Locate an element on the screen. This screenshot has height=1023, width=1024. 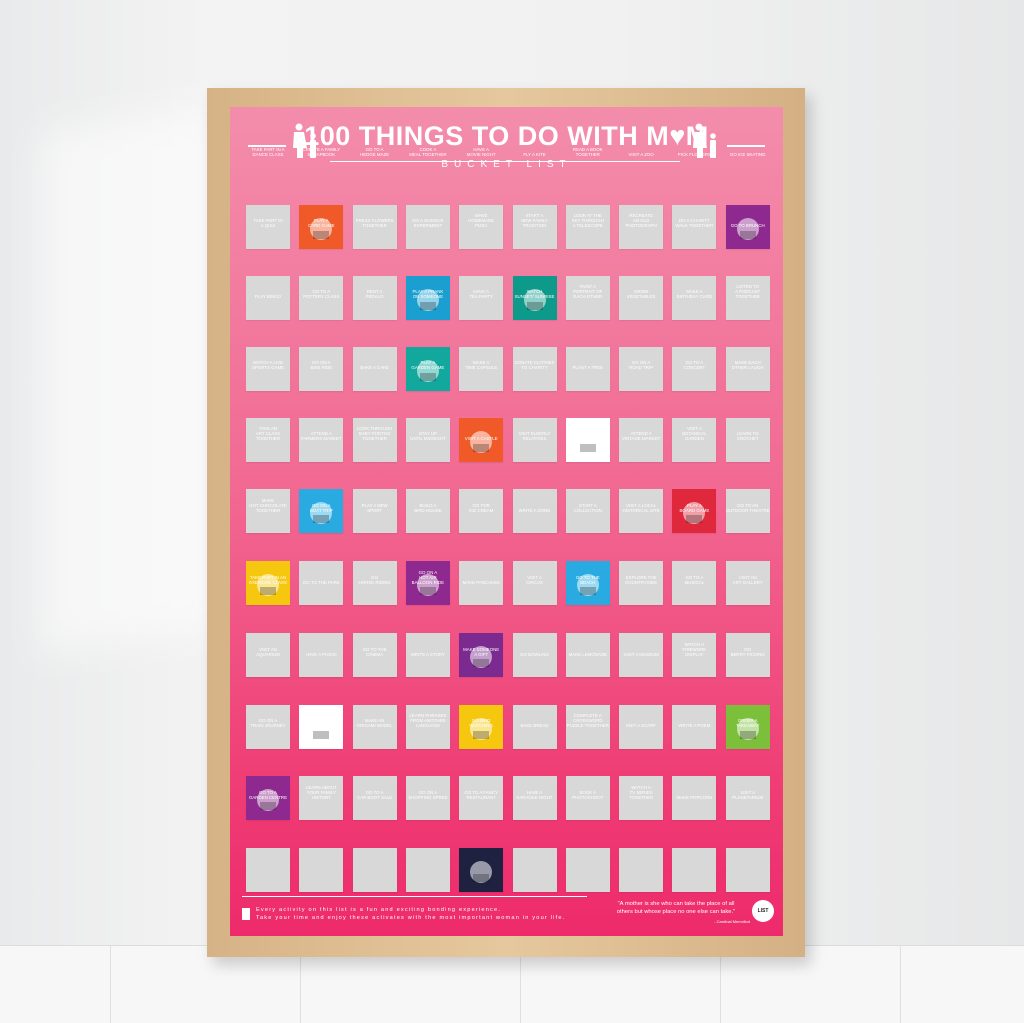
activity-label: MAKE POPCORN is located at coordinates (694, 797).